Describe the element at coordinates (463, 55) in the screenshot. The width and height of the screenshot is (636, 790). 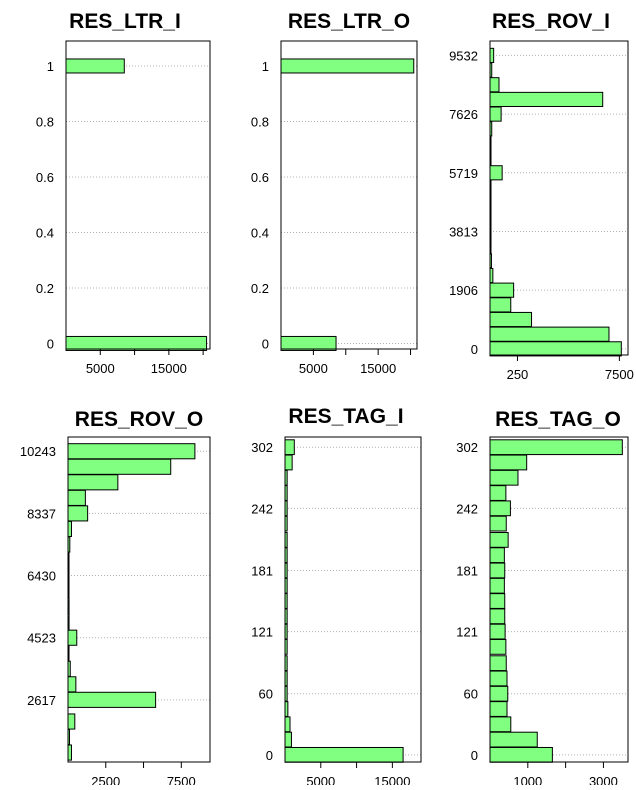
I see `y-tick-label: 9532` at that location.